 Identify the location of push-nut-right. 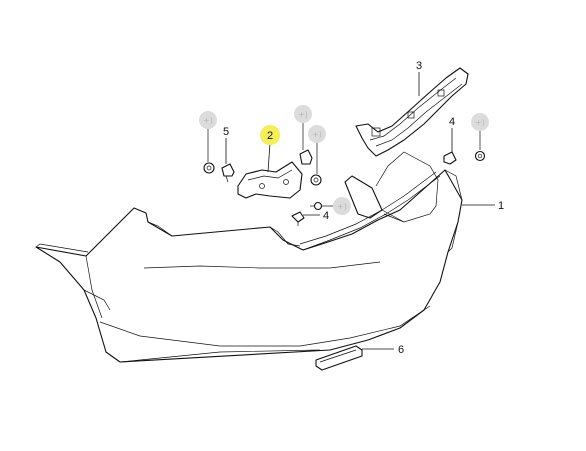
(480, 156).